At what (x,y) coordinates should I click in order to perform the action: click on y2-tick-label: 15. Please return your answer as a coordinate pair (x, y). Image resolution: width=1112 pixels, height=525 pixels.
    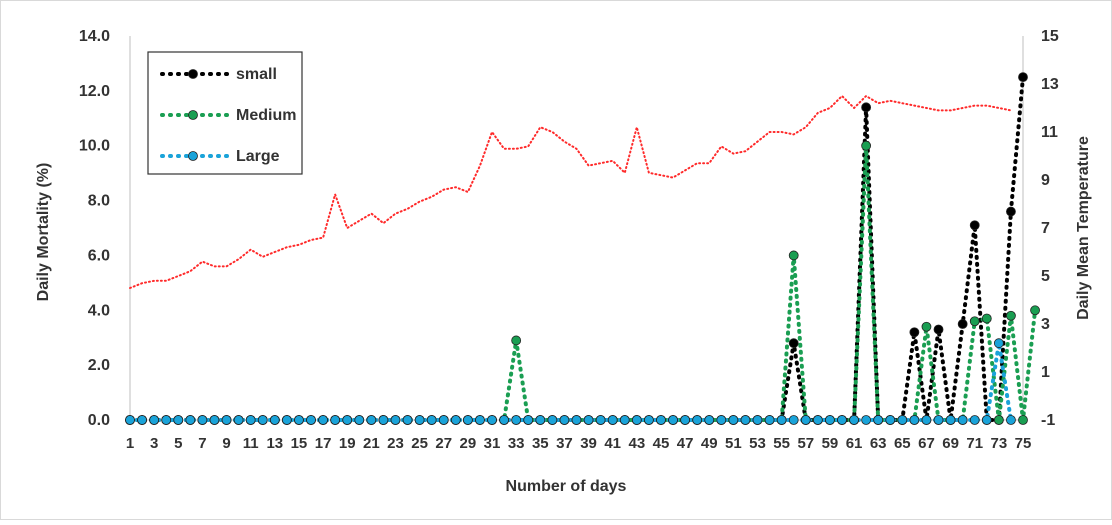
    Looking at the image, I should click on (1050, 36).